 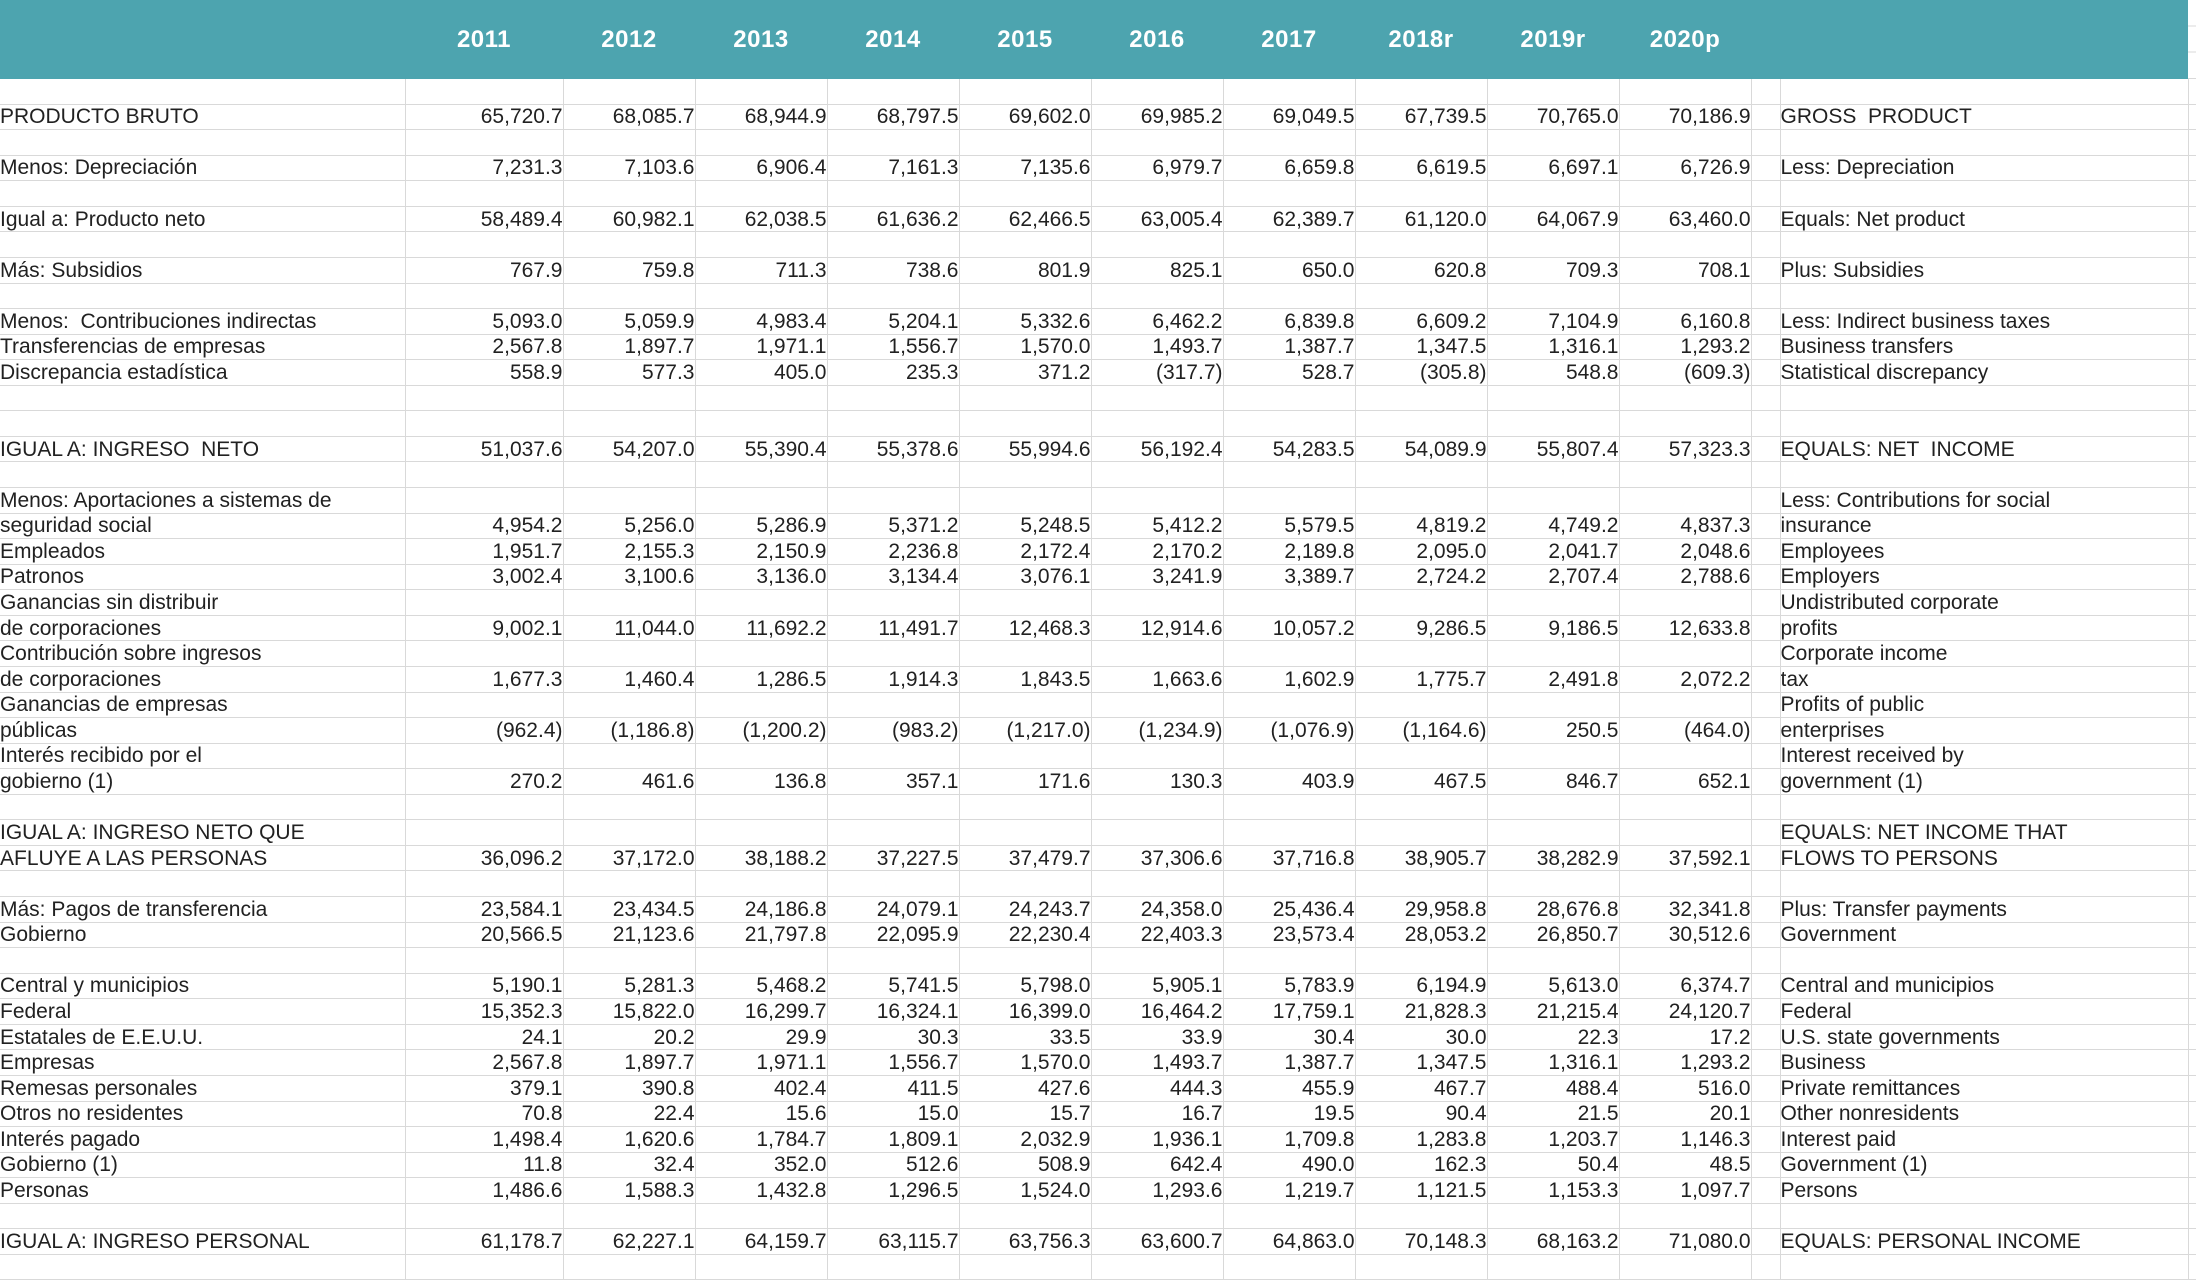 I want to click on cell-2018r: 1,283.8, so click(x=1421, y=1139).